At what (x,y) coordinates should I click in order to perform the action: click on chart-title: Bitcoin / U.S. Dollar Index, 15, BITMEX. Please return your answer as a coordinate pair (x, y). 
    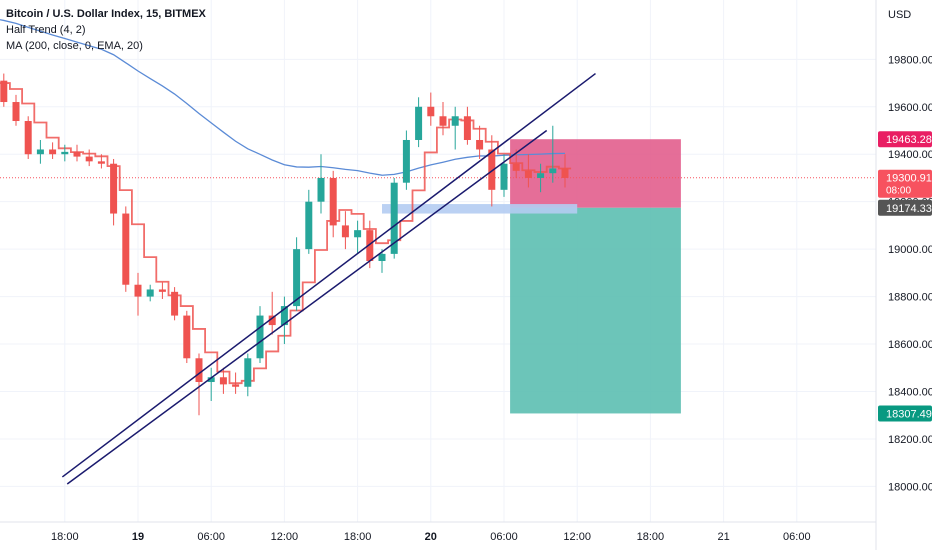
    Looking at the image, I should click on (106, 14).